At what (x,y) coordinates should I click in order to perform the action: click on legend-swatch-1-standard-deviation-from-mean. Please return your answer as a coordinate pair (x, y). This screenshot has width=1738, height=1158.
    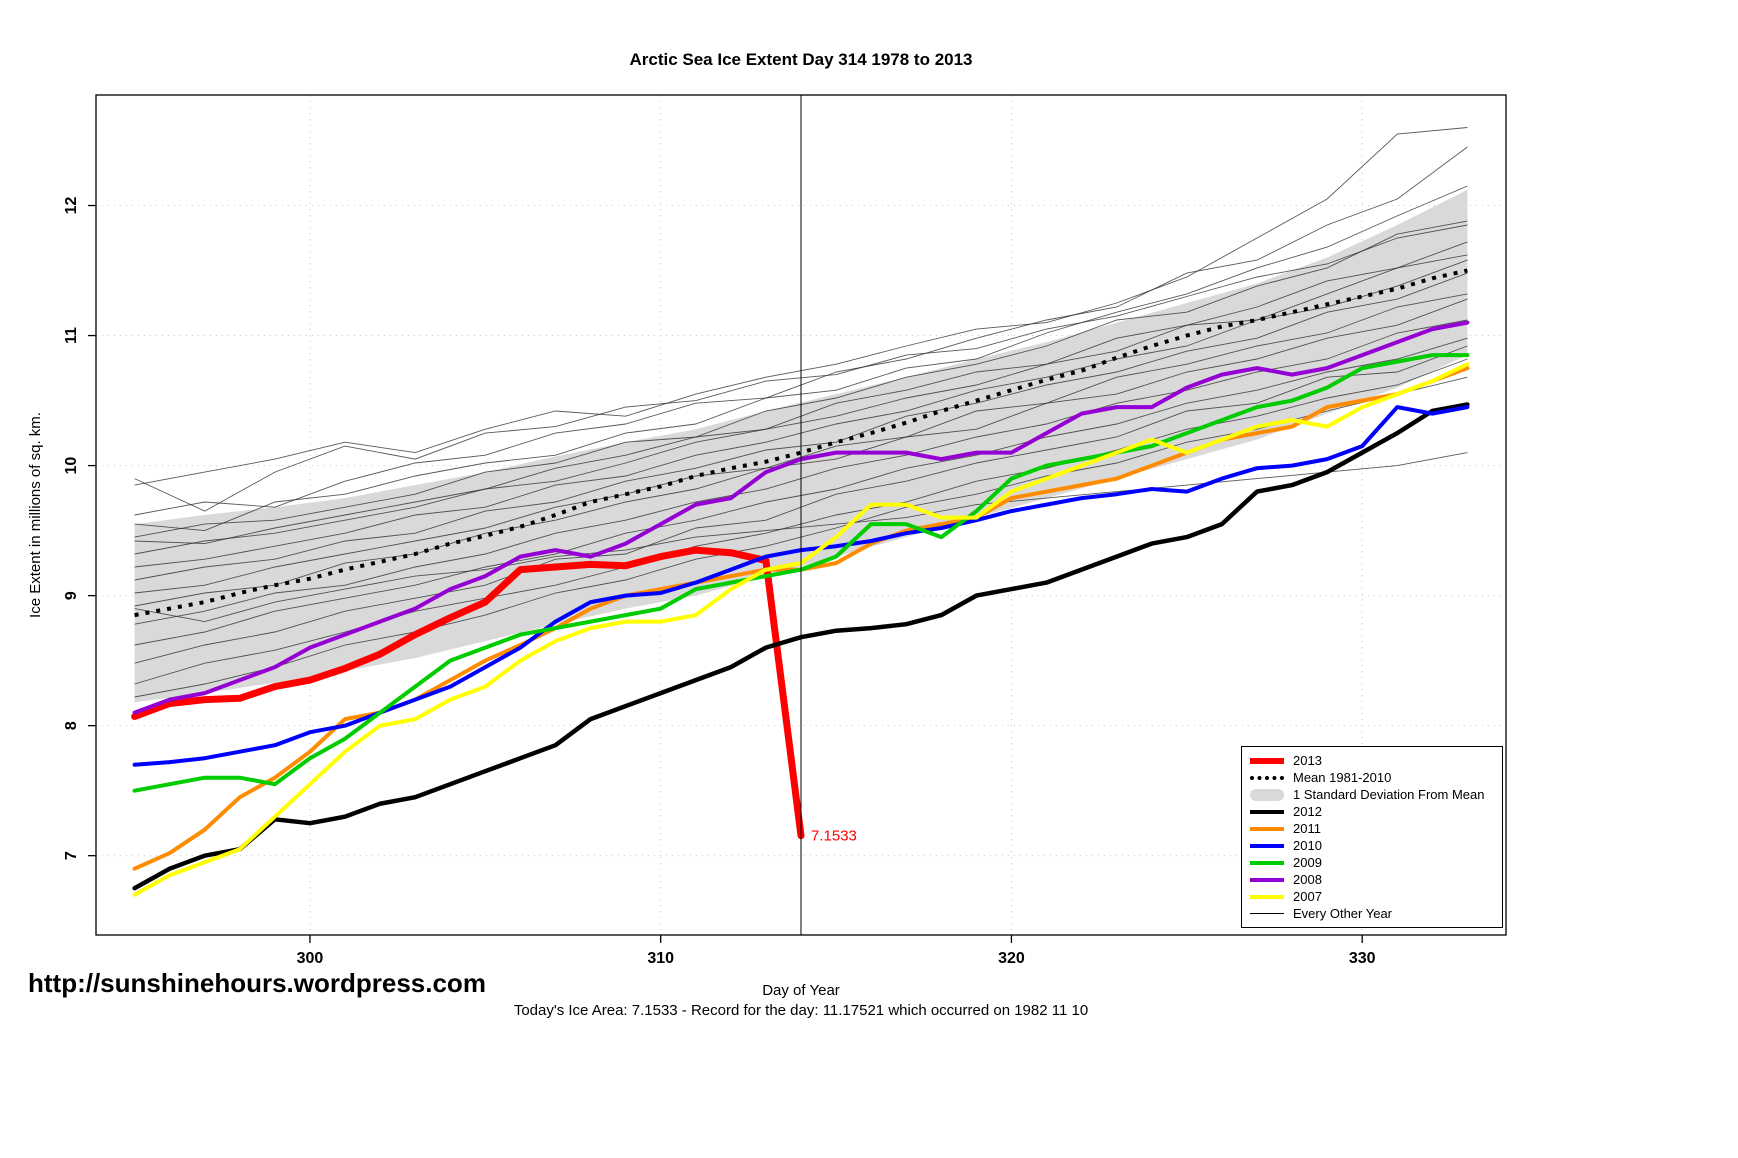
    Looking at the image, I should click on (1267, 794).